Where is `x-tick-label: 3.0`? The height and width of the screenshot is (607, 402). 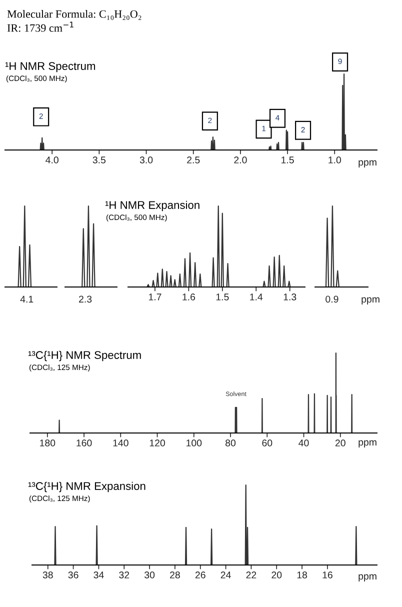
x-tick-label: 3.0 is located at coordinates (146, 160).